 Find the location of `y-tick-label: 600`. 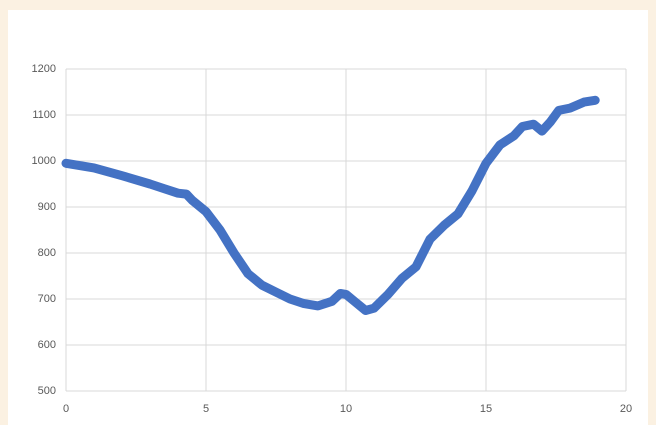

y-tick-label: 600 is located at coordinates (47, 345).